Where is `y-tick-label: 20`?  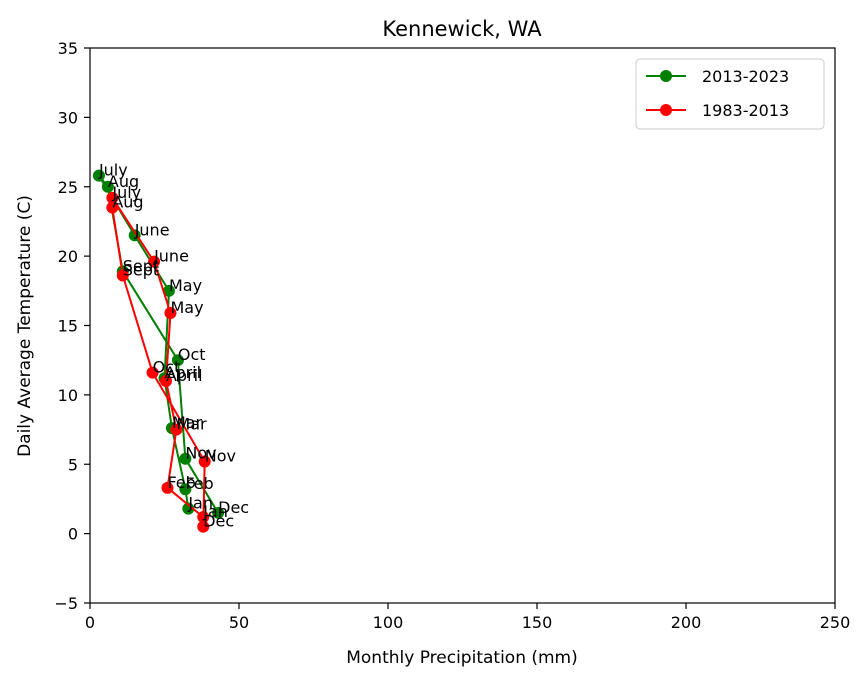 y-tick-label: 20 is located at coordinates (68, 256).